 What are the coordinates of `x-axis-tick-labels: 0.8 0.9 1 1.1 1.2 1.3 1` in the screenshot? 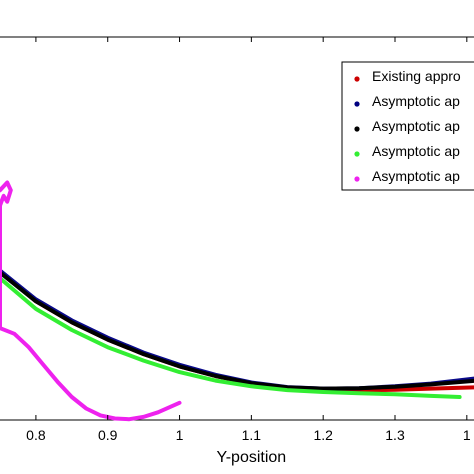 It's located at (248, 435).